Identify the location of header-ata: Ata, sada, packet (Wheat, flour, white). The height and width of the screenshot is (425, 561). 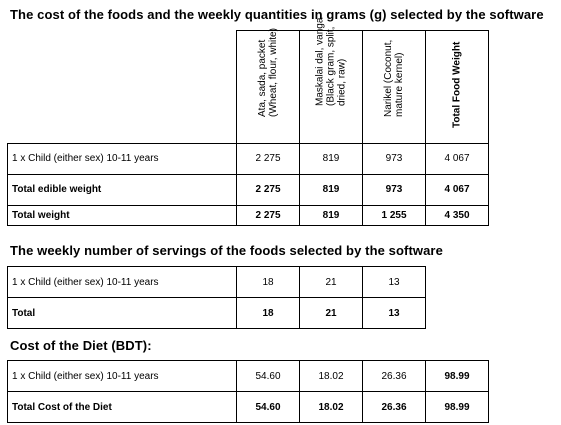
(268, 85).